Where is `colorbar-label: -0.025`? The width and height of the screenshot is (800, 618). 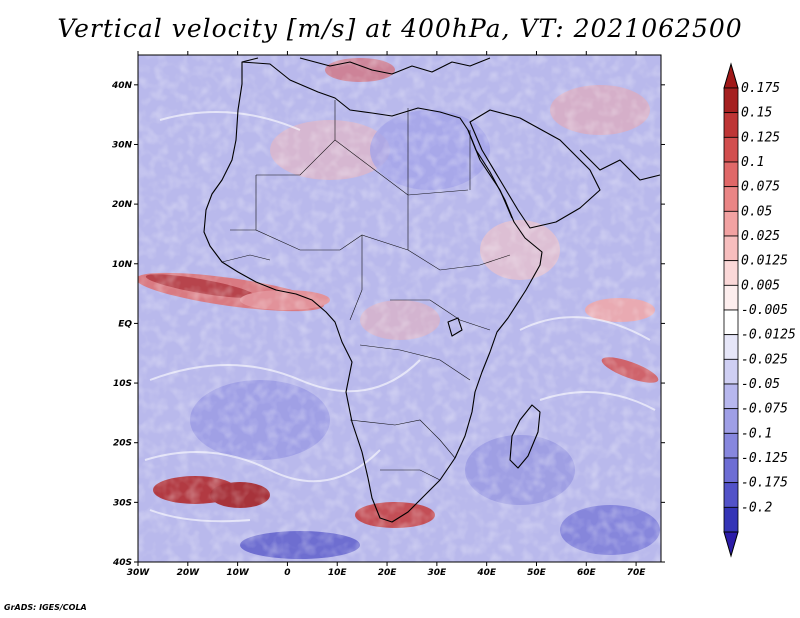
colorbar-label: -0.025 is located at coordinates (764, 359).